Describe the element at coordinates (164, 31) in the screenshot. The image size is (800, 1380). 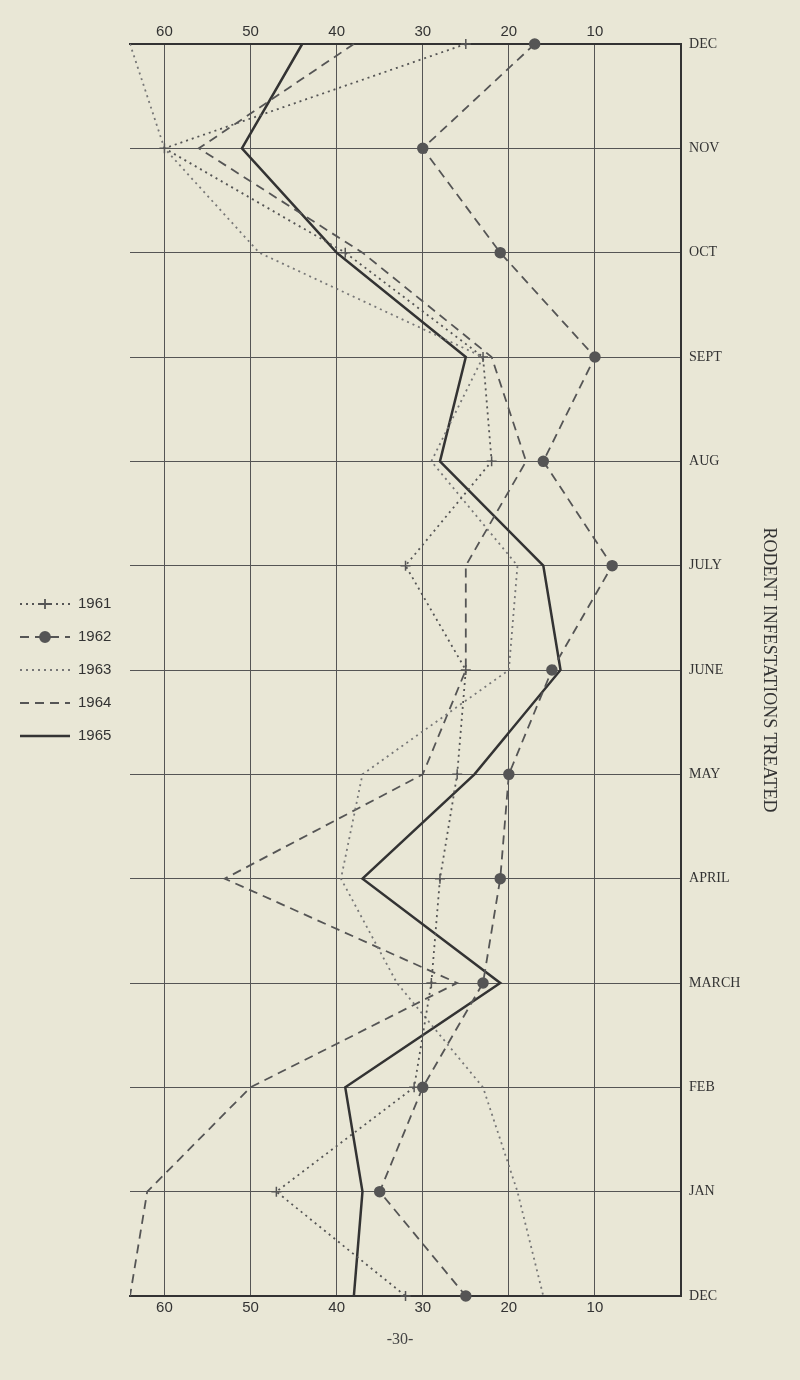
I see `x2-tick-label: 60` at that location.